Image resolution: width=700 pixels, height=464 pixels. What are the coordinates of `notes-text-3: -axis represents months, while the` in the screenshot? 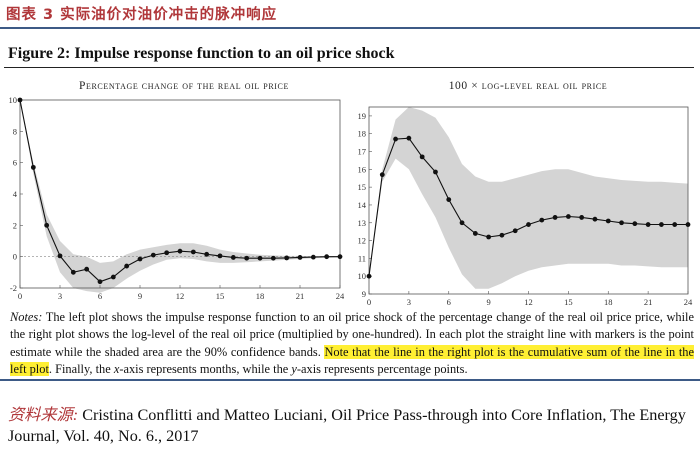 It's located at (205, 369).